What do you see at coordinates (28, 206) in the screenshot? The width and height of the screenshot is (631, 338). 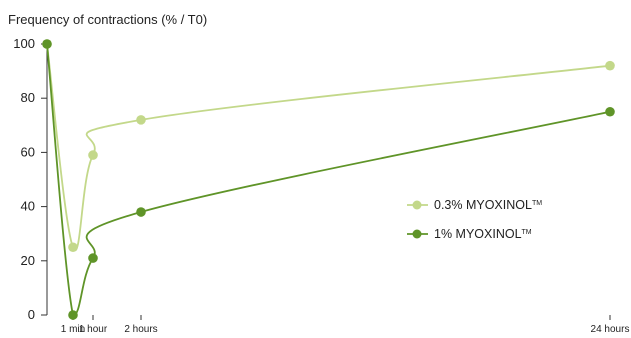 I see `y-tick-label: 40` at bounding box center [28, 206].